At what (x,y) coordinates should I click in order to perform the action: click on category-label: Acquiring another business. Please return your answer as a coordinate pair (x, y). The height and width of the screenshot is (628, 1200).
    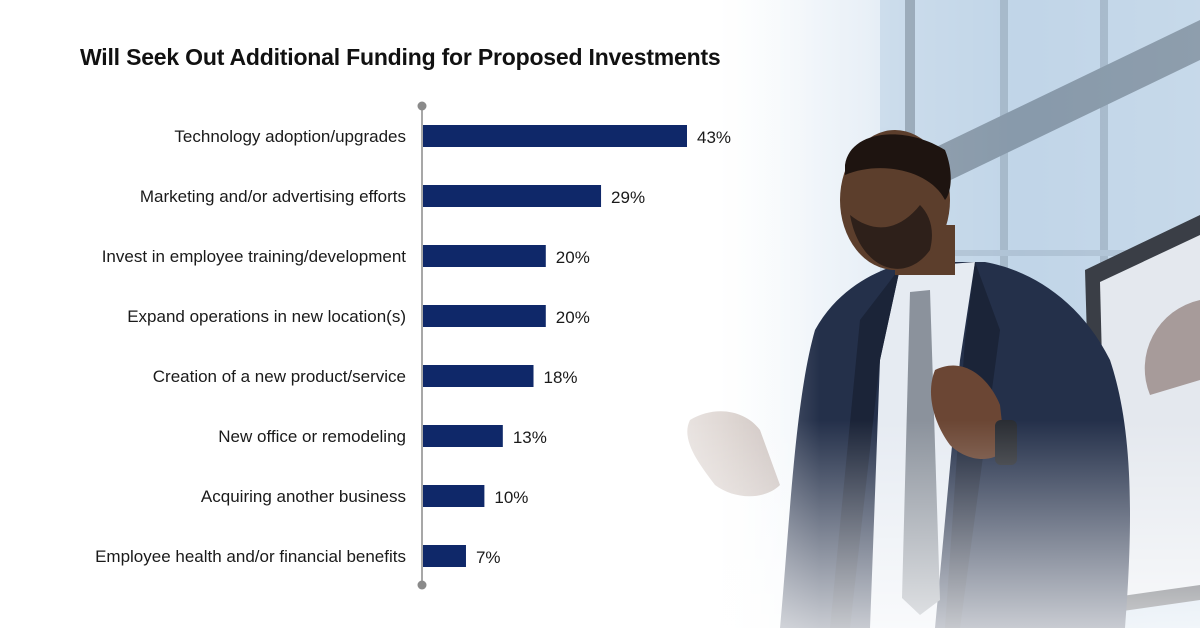
    Looking at the image, I should click on (303, 496).